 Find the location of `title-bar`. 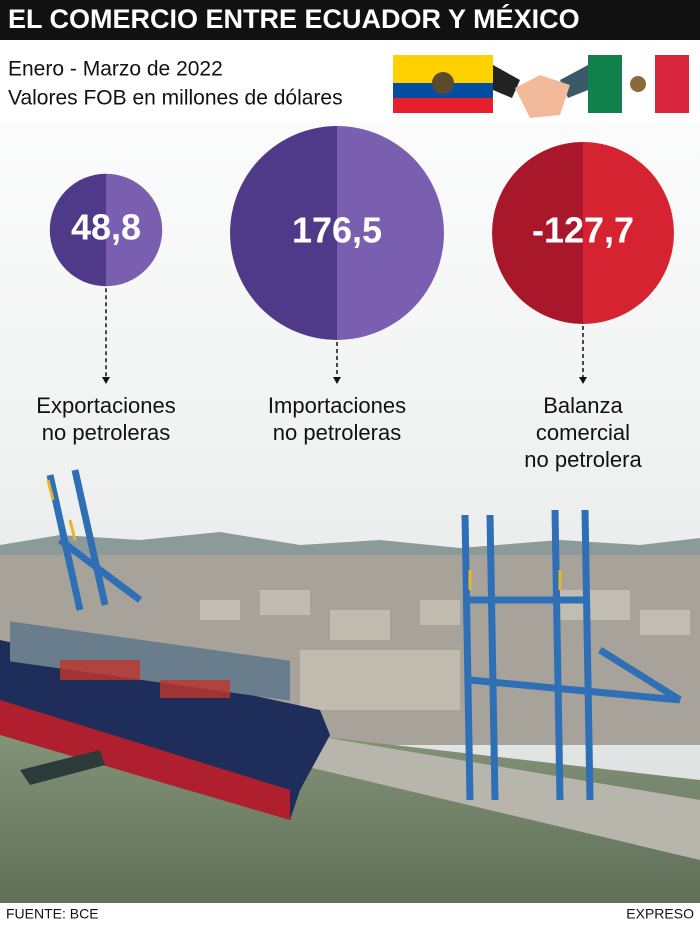

title-bar is located at coordinates (350, 20).